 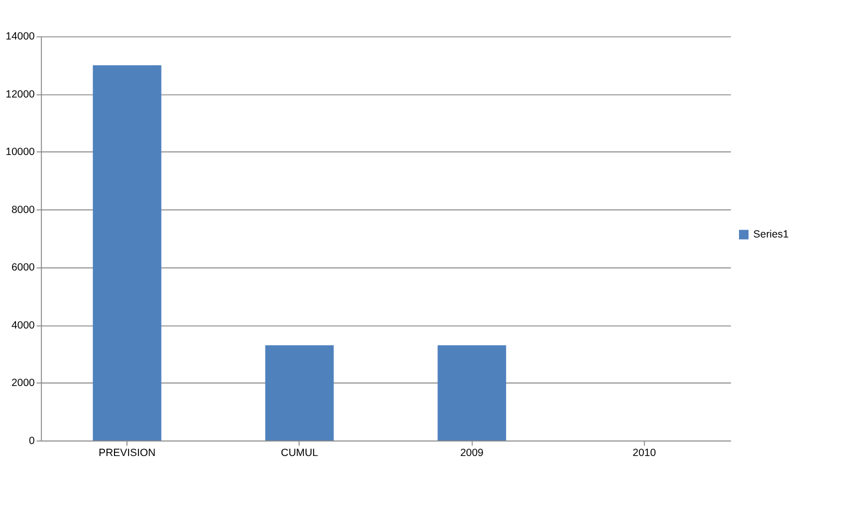 I want to click on y-tick-label: 14000, so click(x=20, y=37).